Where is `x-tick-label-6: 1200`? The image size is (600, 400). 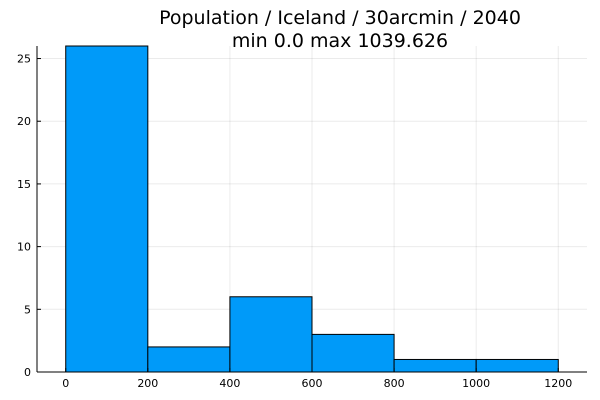 x-tick-label-6: 1200 is located at coordinates (558, 383).